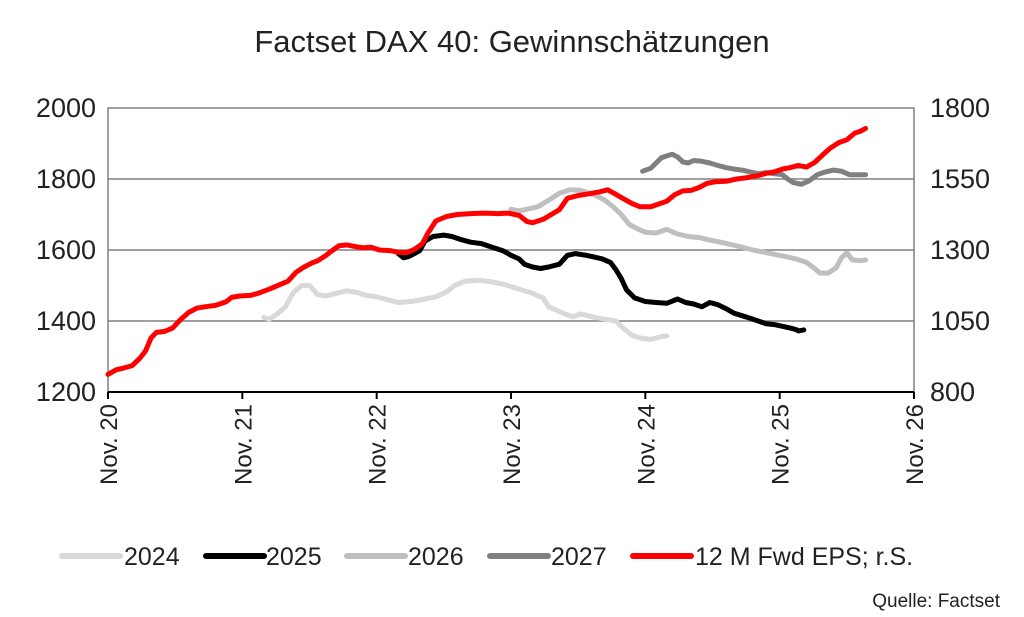  What do you see at coordinates (512, 444) in the screenshot?
I see `x-tick-label: Nov. 23` at bounding box center [512, 444].